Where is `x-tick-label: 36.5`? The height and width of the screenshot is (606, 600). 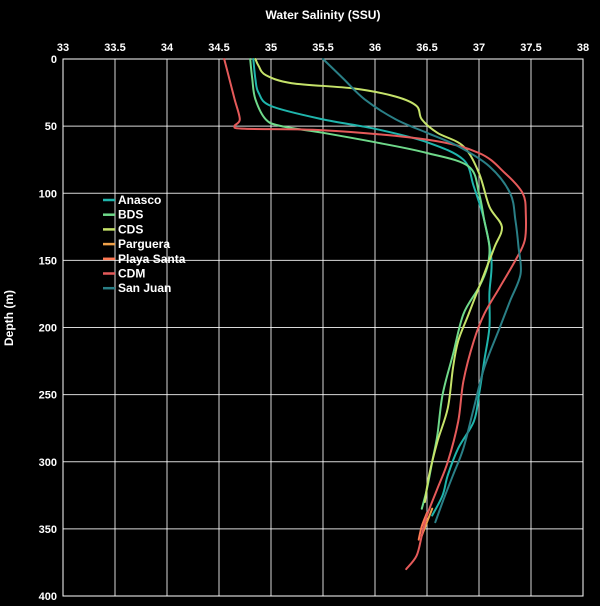 x-tick-label: 36.5 is located at coordinates (426, 48).